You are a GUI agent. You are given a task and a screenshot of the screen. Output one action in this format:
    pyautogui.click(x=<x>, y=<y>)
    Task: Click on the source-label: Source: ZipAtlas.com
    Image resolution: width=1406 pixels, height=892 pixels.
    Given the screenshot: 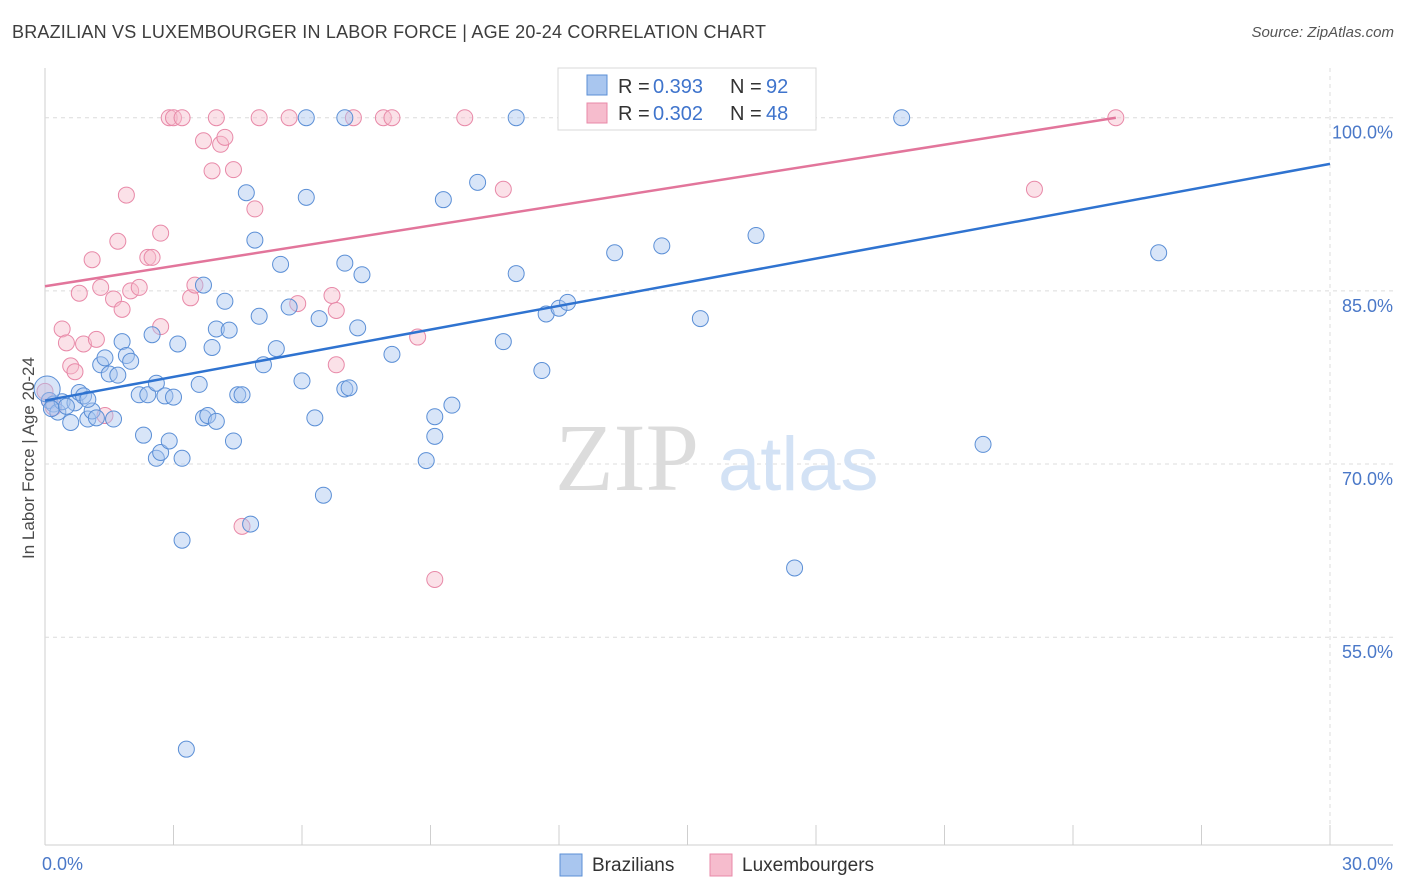 What is the action you would take?
    pyautogui.click(x=1322, y=32)
    